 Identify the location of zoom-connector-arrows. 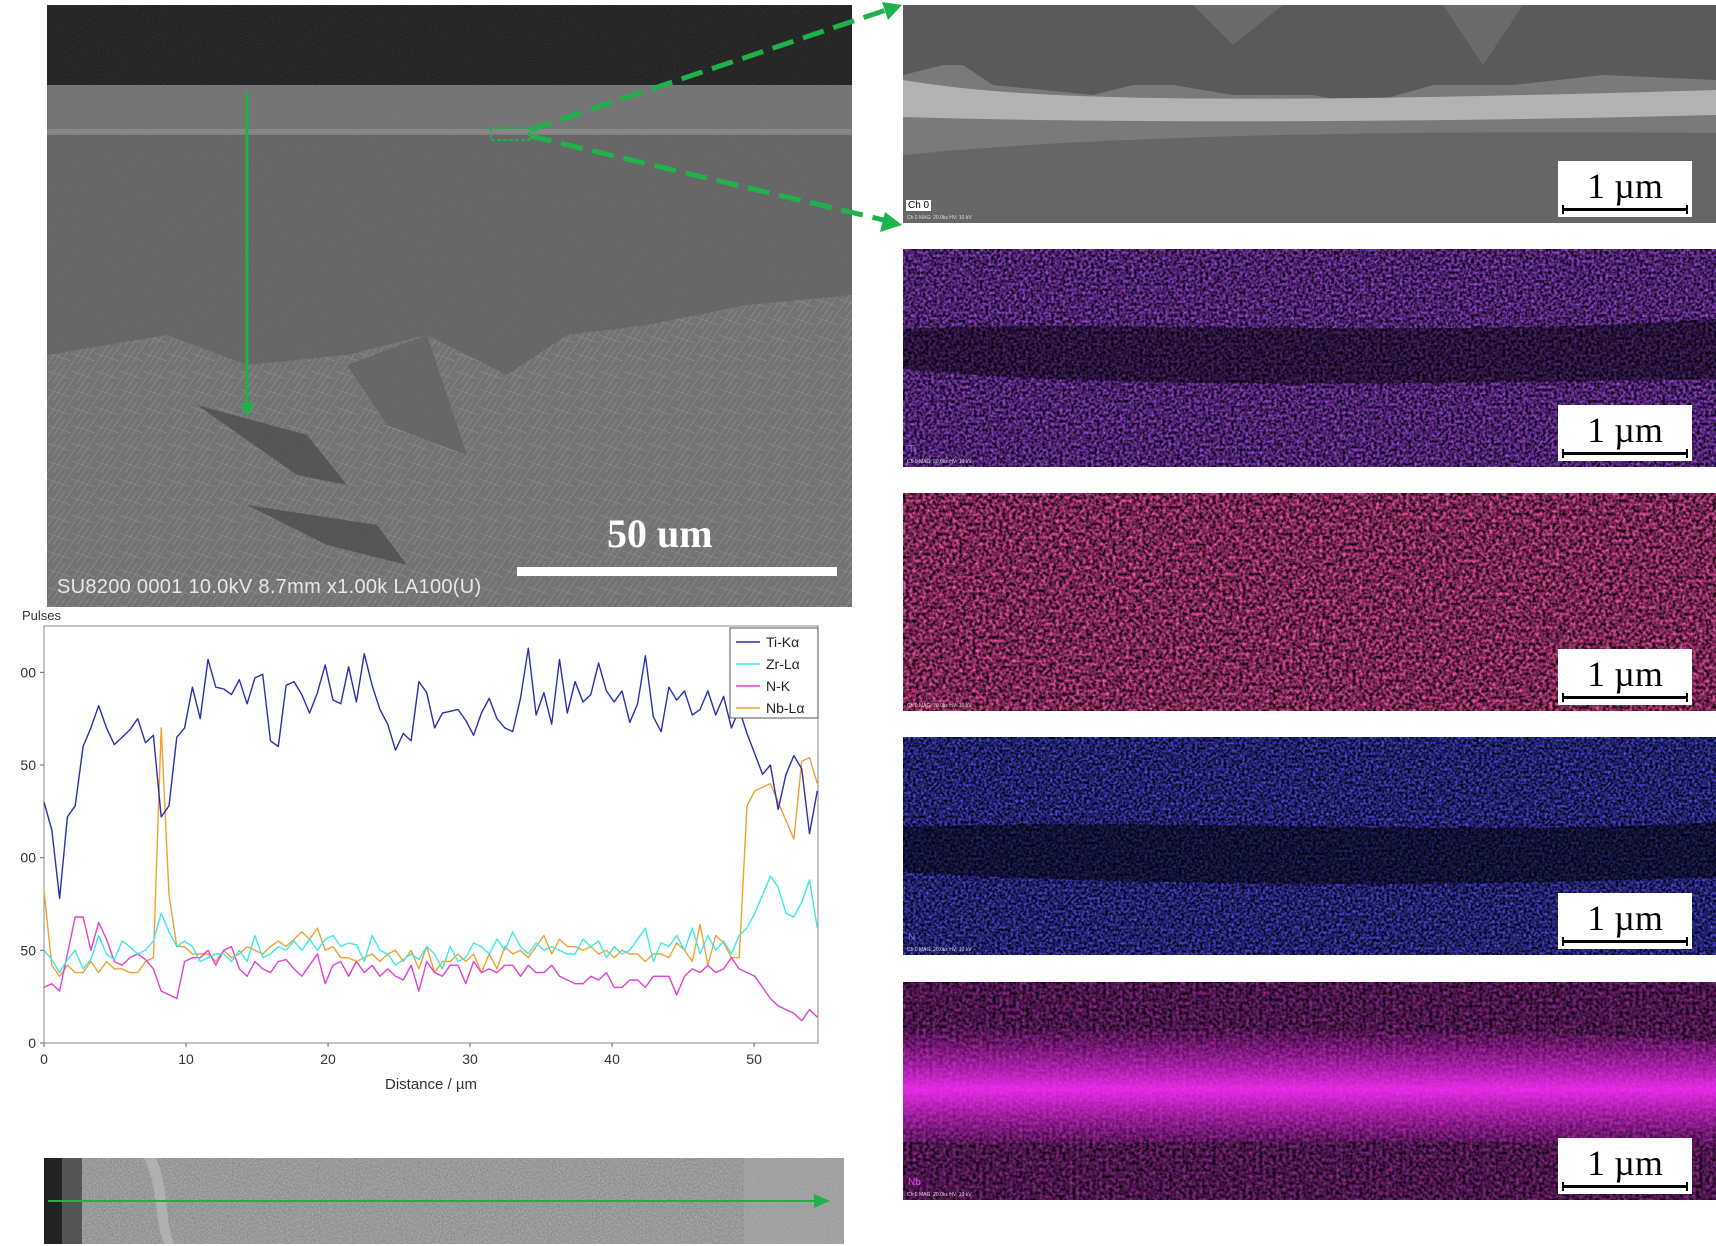
(715, 117).